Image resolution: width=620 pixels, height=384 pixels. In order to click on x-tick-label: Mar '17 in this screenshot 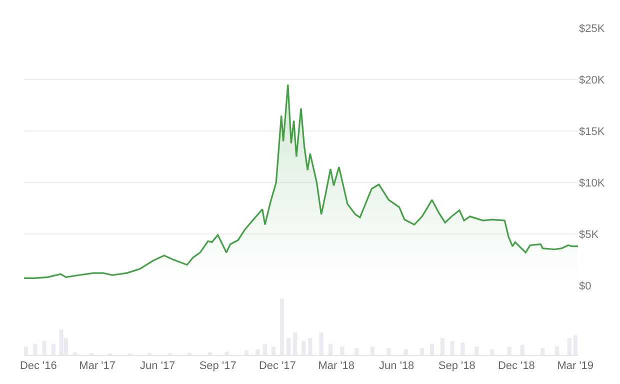, I will do `click(97, 366)`.